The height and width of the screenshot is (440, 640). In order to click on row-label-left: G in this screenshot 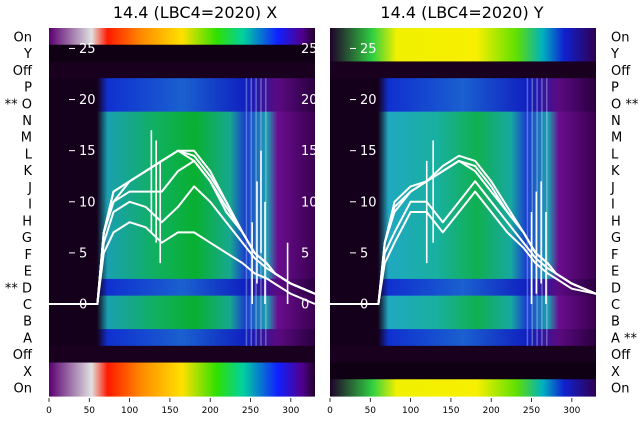, I will do `click(27, 238)`.